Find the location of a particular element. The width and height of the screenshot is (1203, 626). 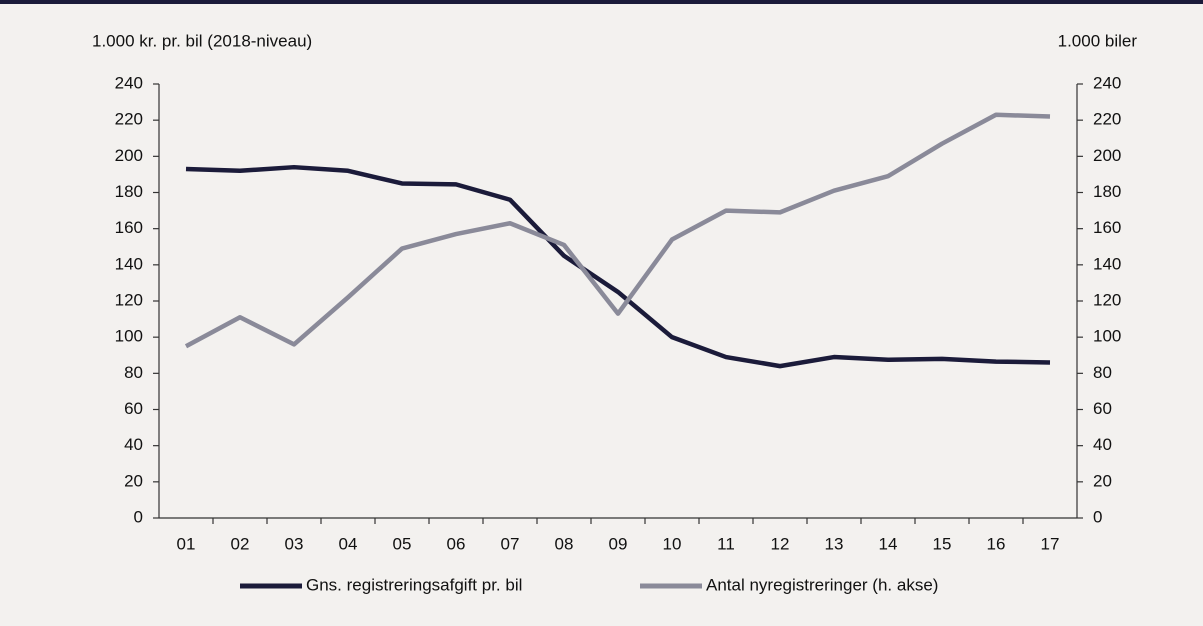

y2-tick-label: 140 is located at coordinates (1107, 263).